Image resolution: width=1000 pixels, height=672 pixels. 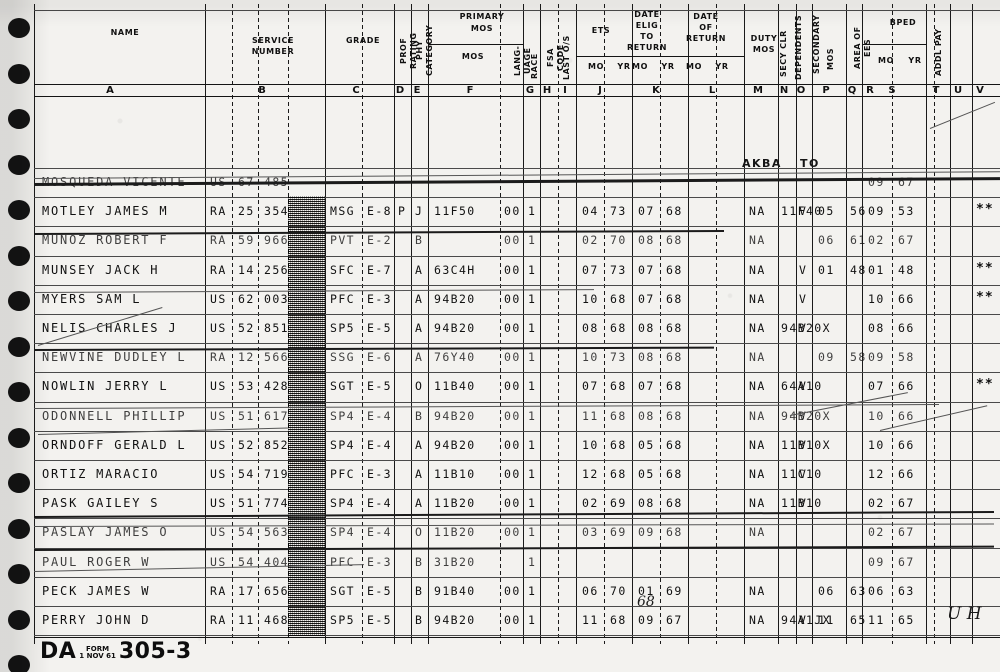 I want to click on cell-grade: SGT, so click(x=342, y=386).